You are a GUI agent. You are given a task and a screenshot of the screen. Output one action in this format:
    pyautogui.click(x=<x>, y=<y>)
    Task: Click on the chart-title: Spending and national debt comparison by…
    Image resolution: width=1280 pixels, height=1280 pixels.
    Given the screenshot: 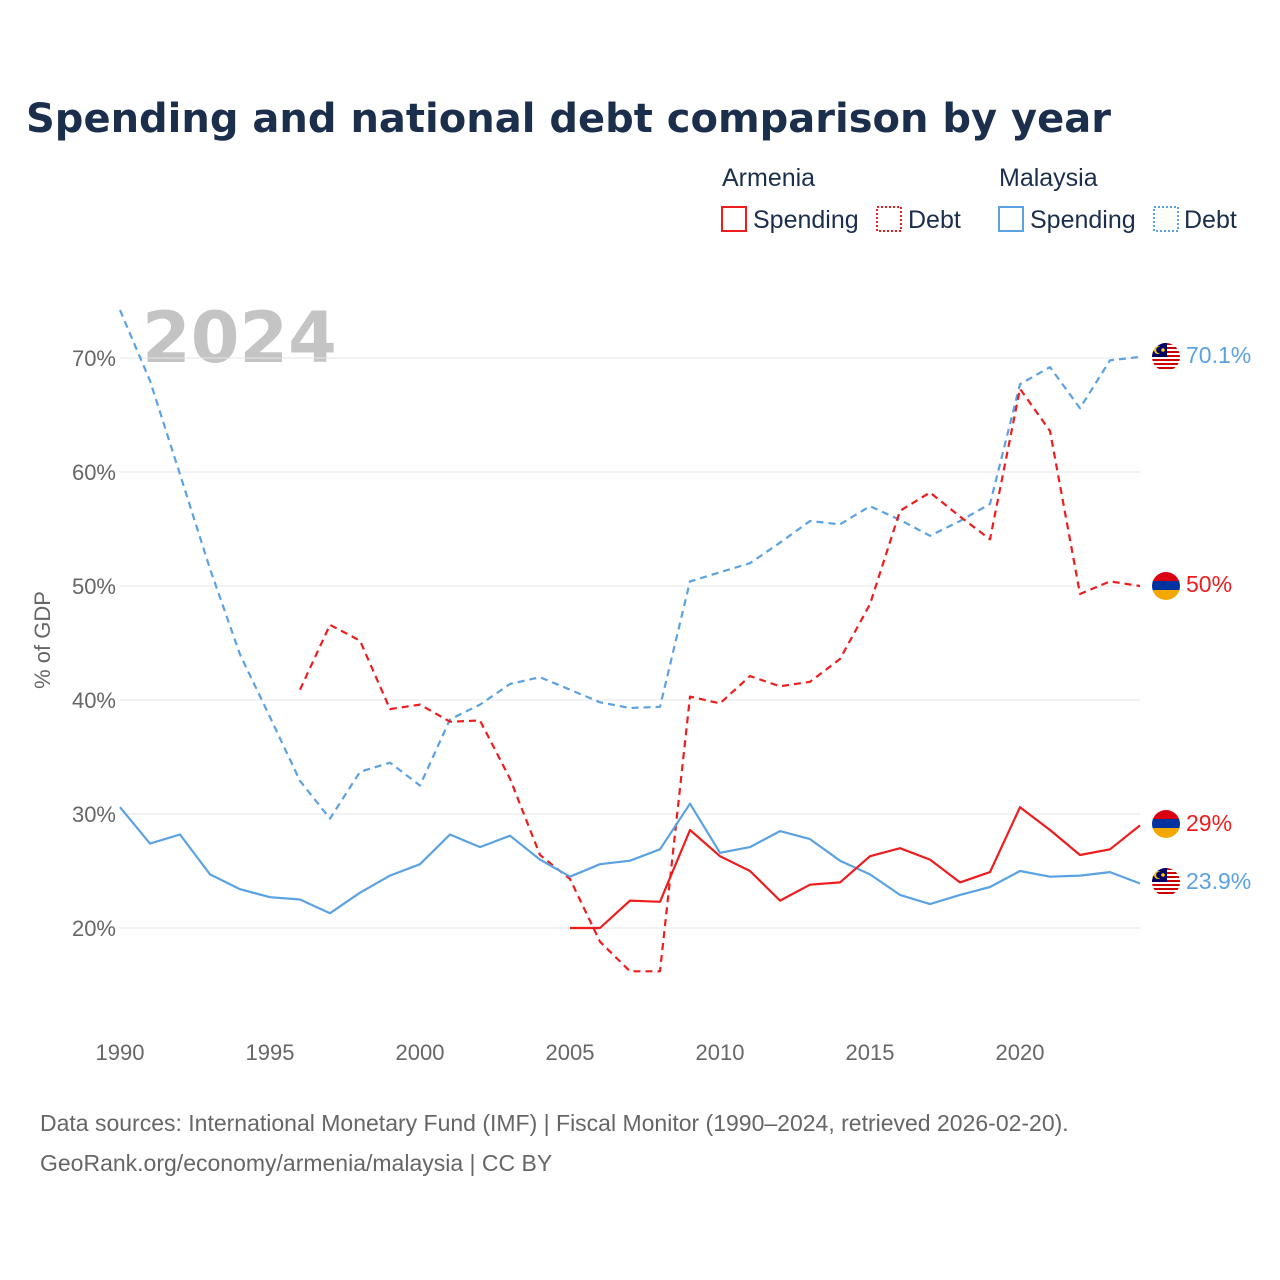 What is the action you would take?
    pyautogui.click(x=568, y=119)
    